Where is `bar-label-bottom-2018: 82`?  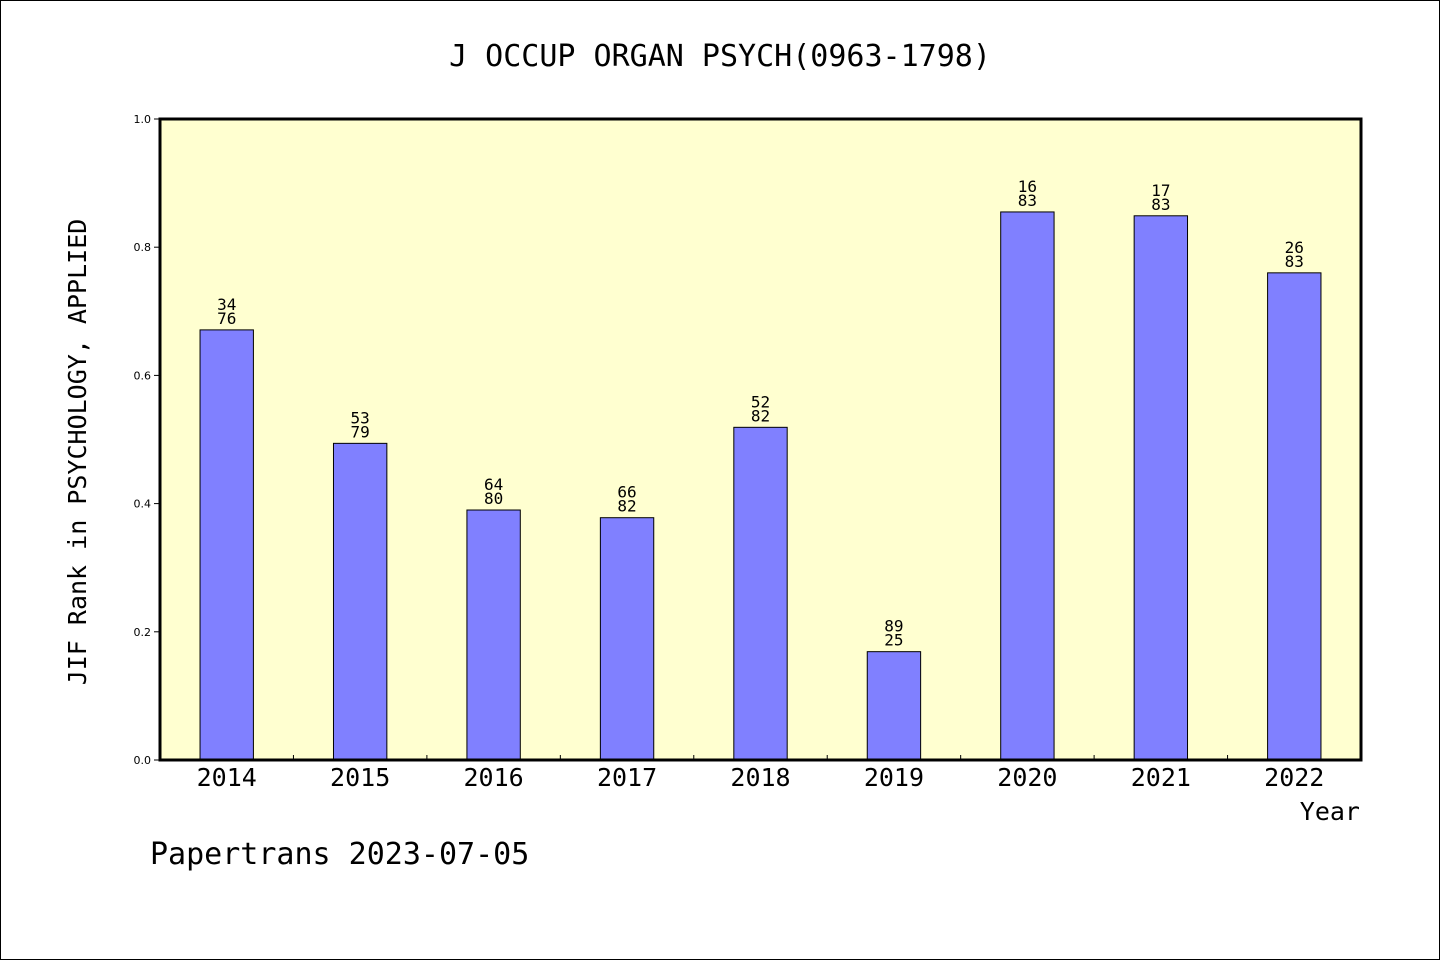 bar-label-bottom-2018: 82 is located at coordinates (760, 415).